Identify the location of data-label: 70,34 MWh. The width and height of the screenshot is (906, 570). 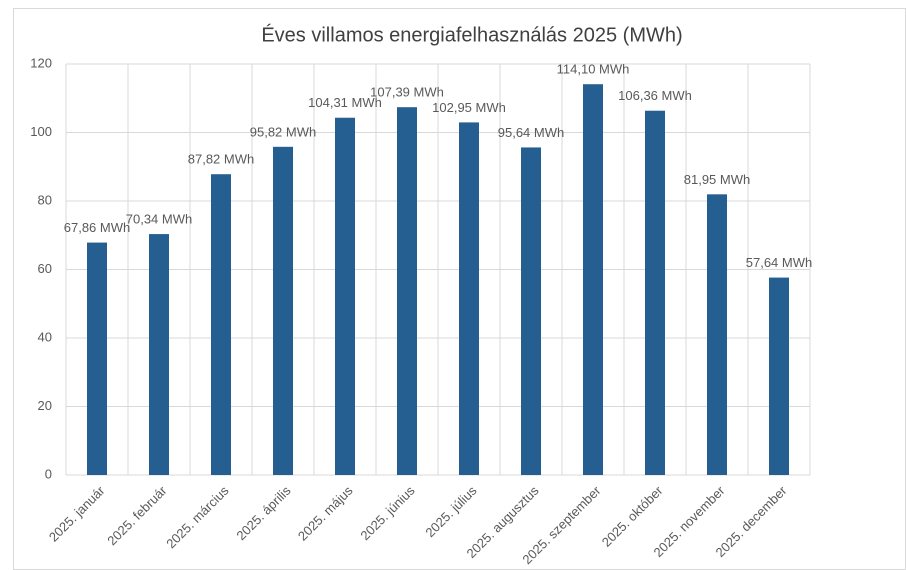
(159, 219).